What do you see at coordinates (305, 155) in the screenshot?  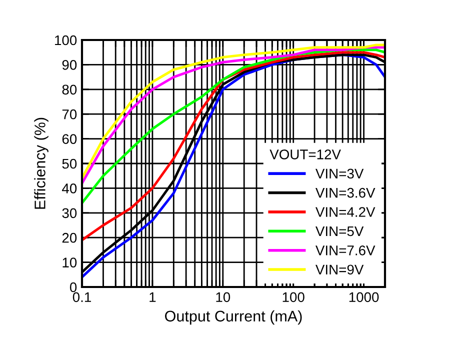 I see `legend-title: VOUT=12V` at bounding box center [305, 155].